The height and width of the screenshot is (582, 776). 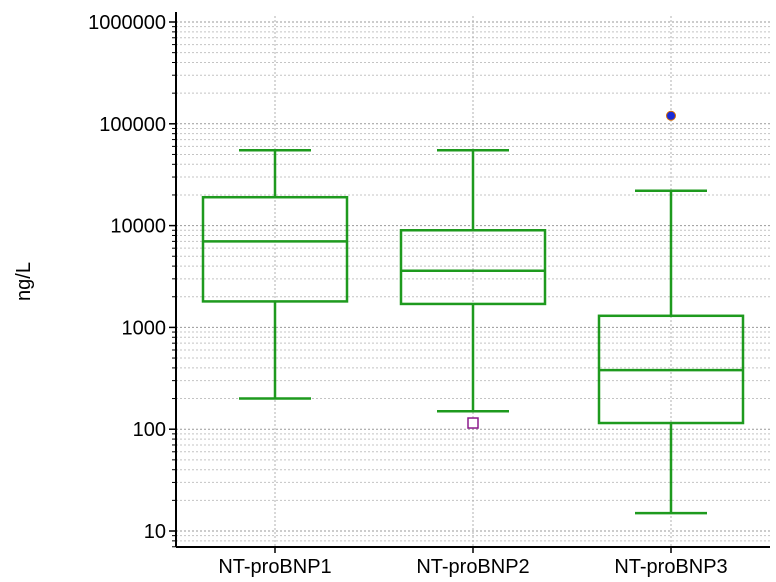 I want to click on y-tick-label: 1000000, so click(x=127, y=23).